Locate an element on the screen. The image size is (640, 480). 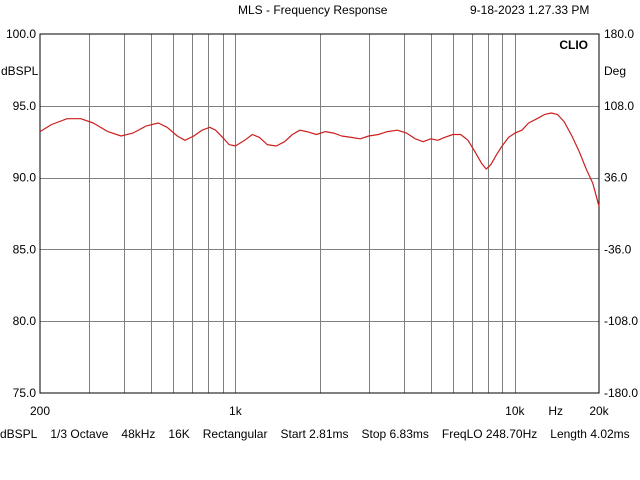
y-tick-label: 95.0 is located at coordinates (25, 106).